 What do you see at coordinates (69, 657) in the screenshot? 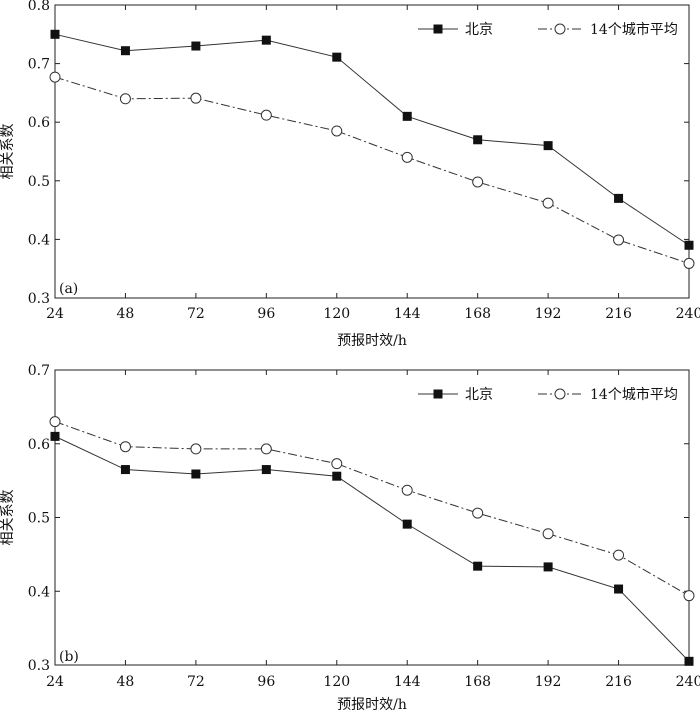
I see `panel-label: (b)` at bounding box center [69, 657].